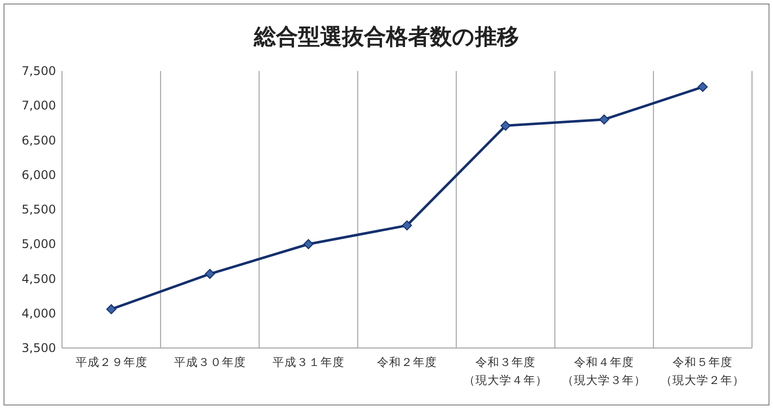 The width and height of the screenshot is (773, 409). Describe the element at coordinates (39, 348) in the screenshot. I see `y-tick-label: 3,500` at that location.